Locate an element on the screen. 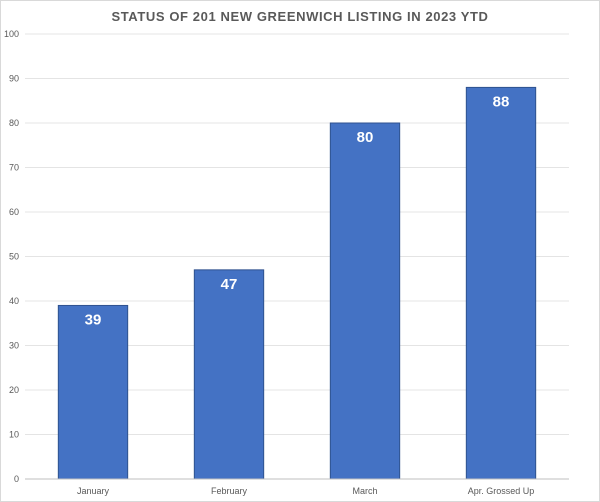  y-tick-label: 20 is located at coordinates (14, 390).